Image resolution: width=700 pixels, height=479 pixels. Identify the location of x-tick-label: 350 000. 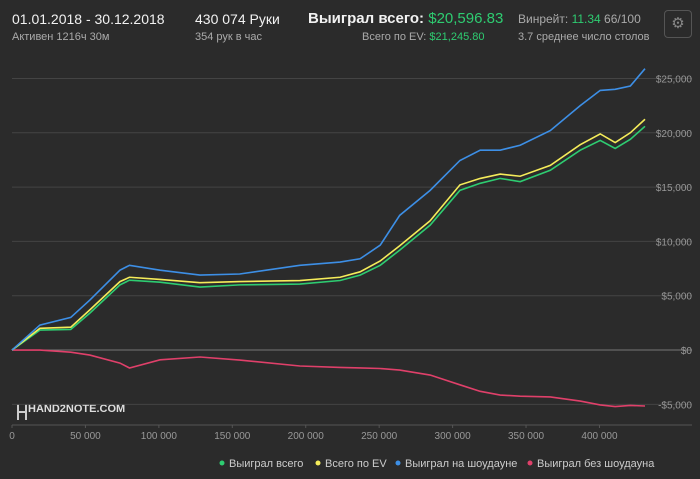
(526, 436).